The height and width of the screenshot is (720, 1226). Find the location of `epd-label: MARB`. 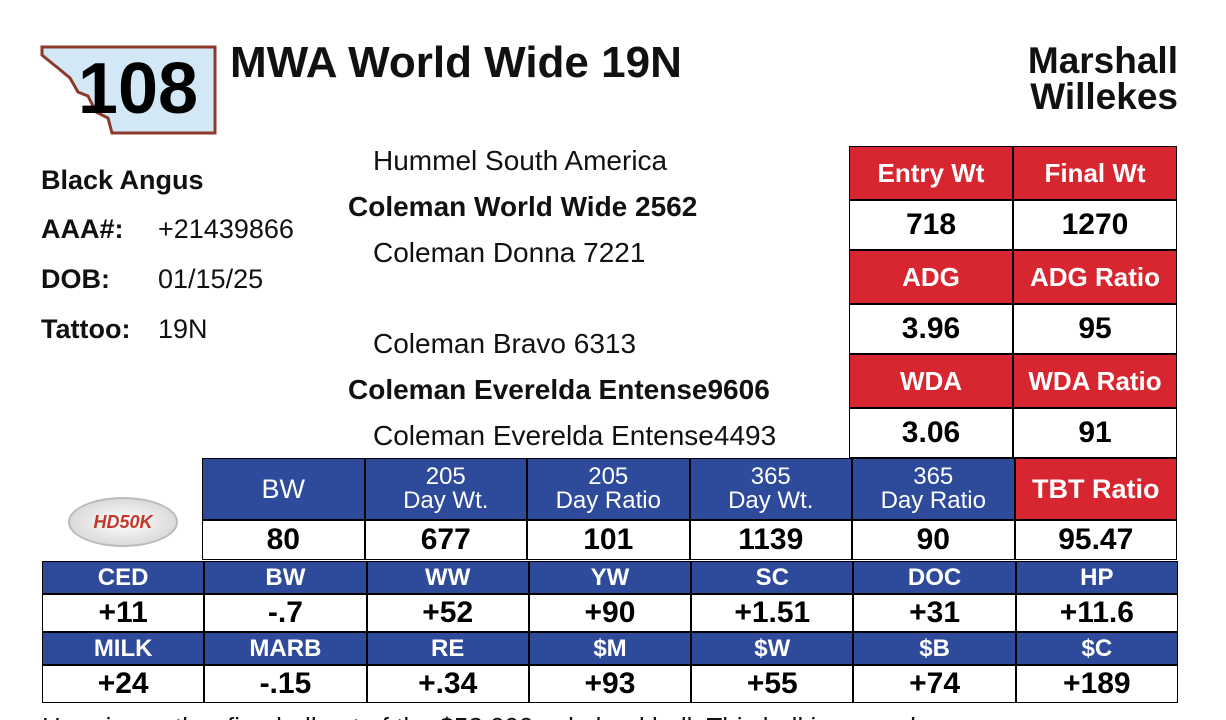

epd-label: MARB is located at coordinates (285, 648).